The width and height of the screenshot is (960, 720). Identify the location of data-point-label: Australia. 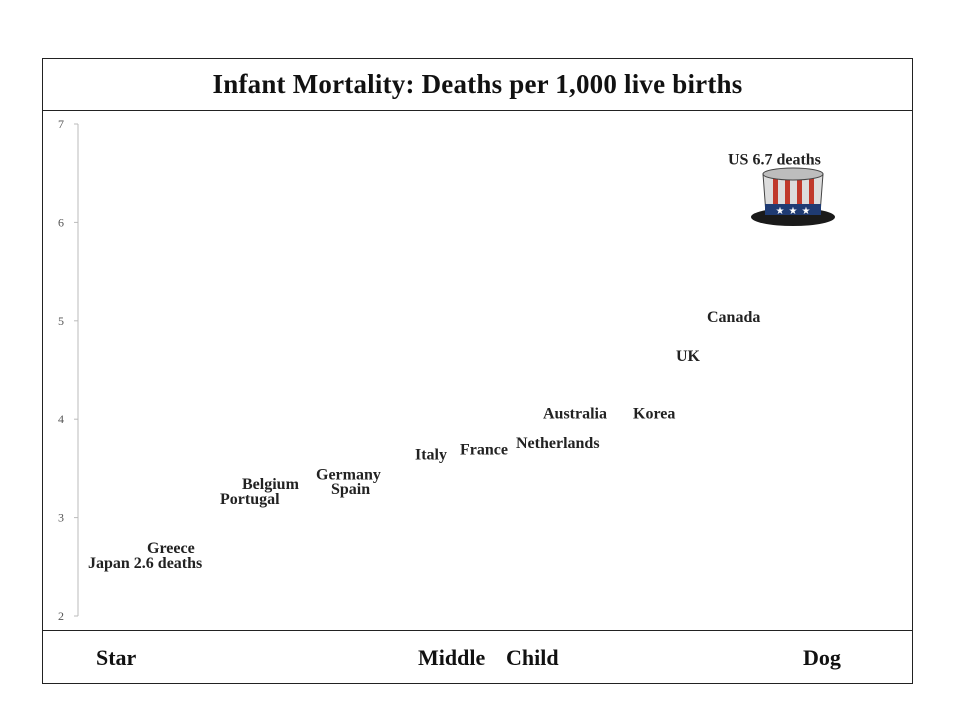
(575, 413).